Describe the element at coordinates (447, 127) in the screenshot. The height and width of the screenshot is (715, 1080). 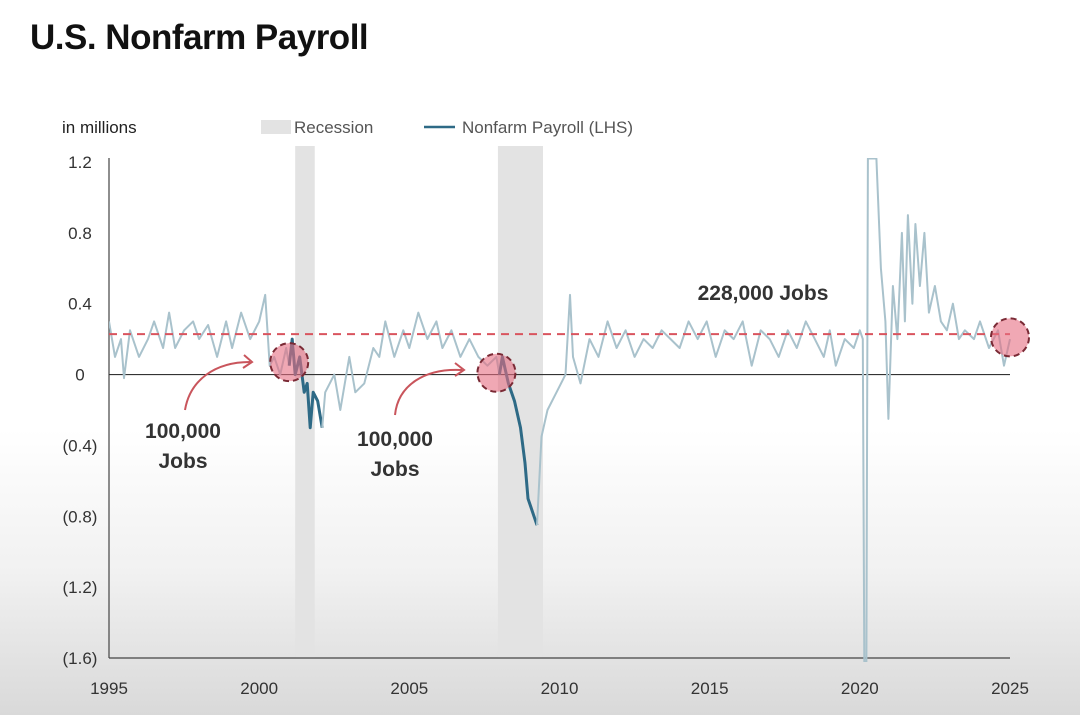
I see `legend: Recession Nonfarm Payroll (LHS)` at that location.